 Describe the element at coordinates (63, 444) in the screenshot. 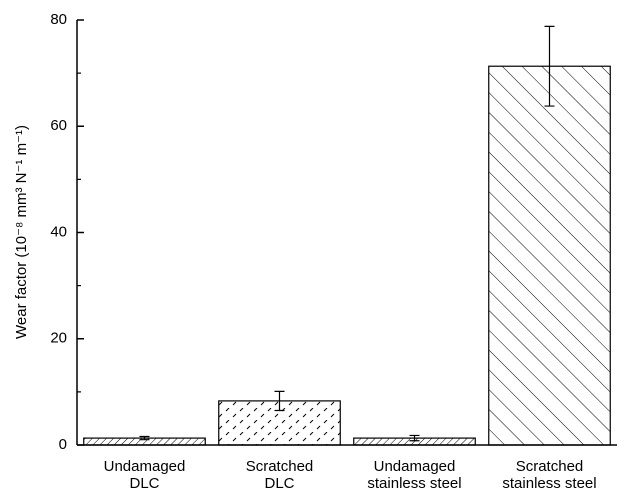

I see `y-tick-label: 0` at that location.